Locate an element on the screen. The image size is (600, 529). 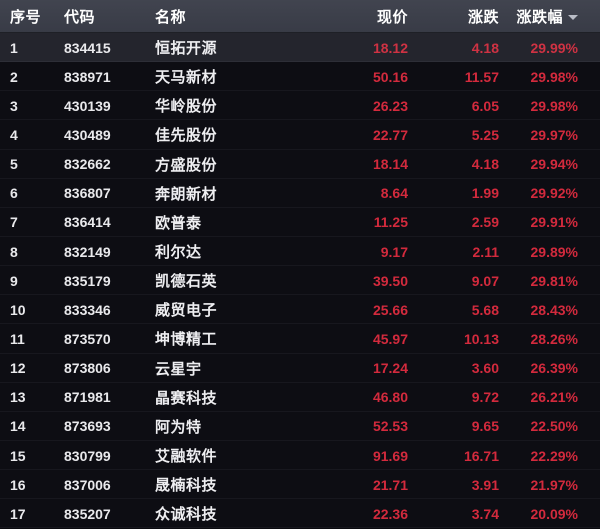
cell-price: 22.36 is located at coordinates (390, 513).